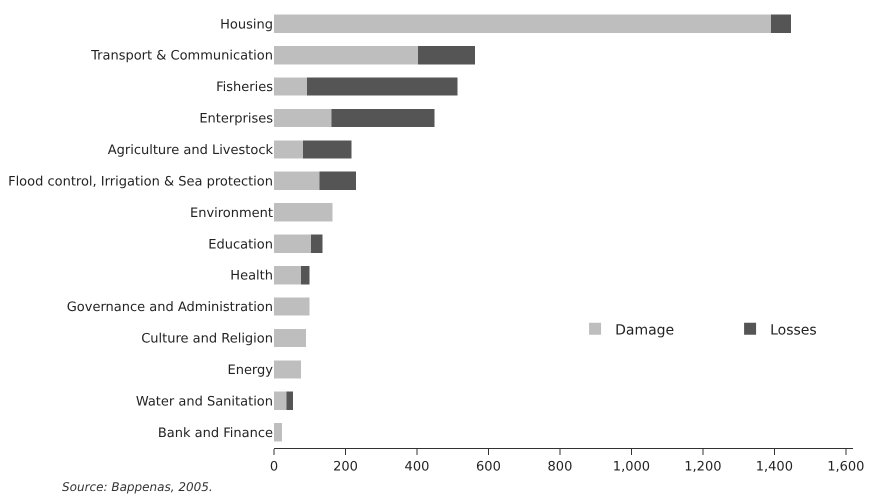 The width and height of the screenshot is (893, 498). What do you see at coordinates (774, 467) in the screenshot?
I see `x-tick-label: 1,400` at bounding box center [774, 467].